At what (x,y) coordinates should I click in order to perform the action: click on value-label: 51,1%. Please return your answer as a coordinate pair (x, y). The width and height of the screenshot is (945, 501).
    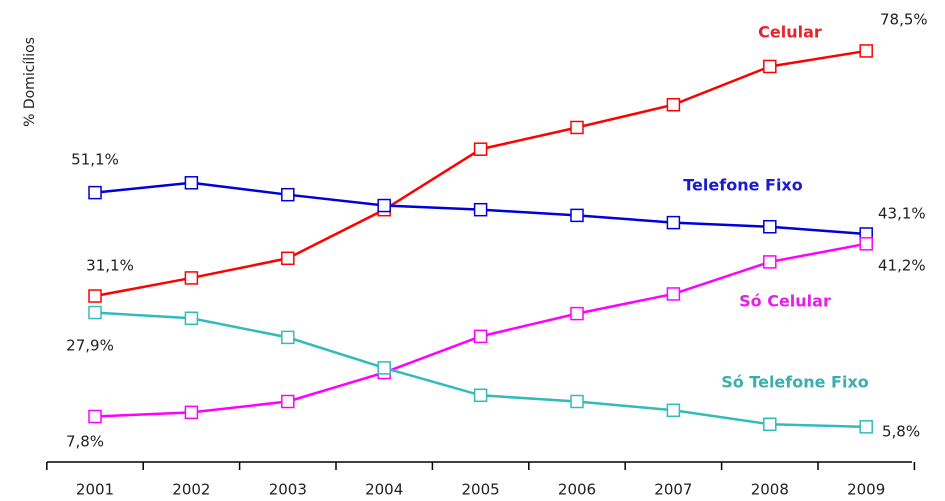
    Looking at the image, I should click on (95, 160).